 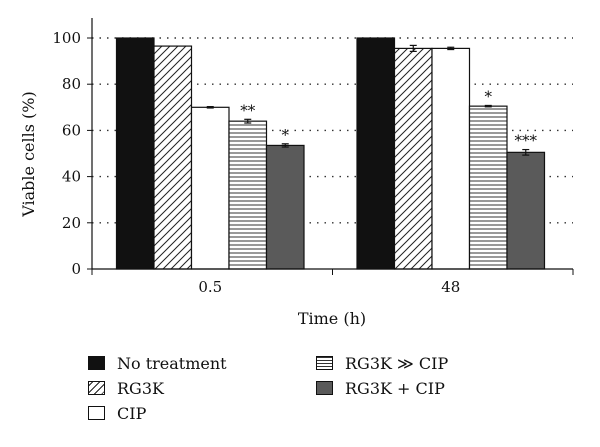 I want to click on y-tick-label: 20, so click(x=71, y=223).